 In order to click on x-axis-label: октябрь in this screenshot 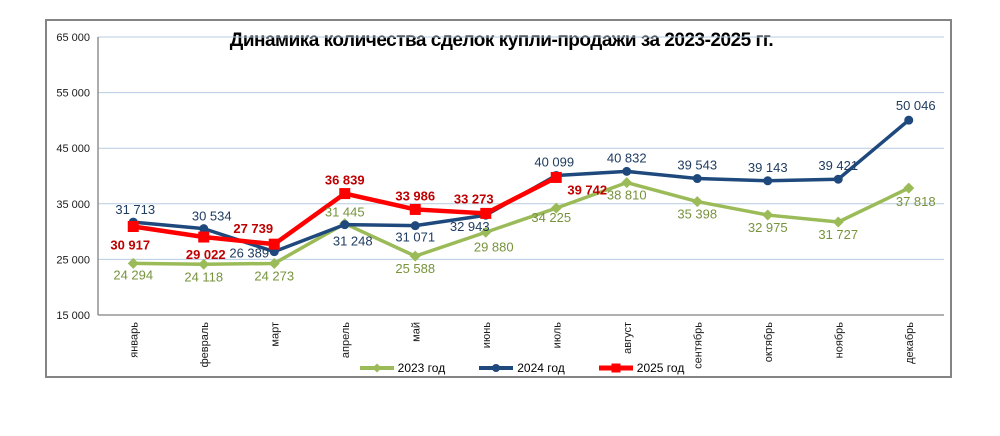, I will do `click(769, 342)`.